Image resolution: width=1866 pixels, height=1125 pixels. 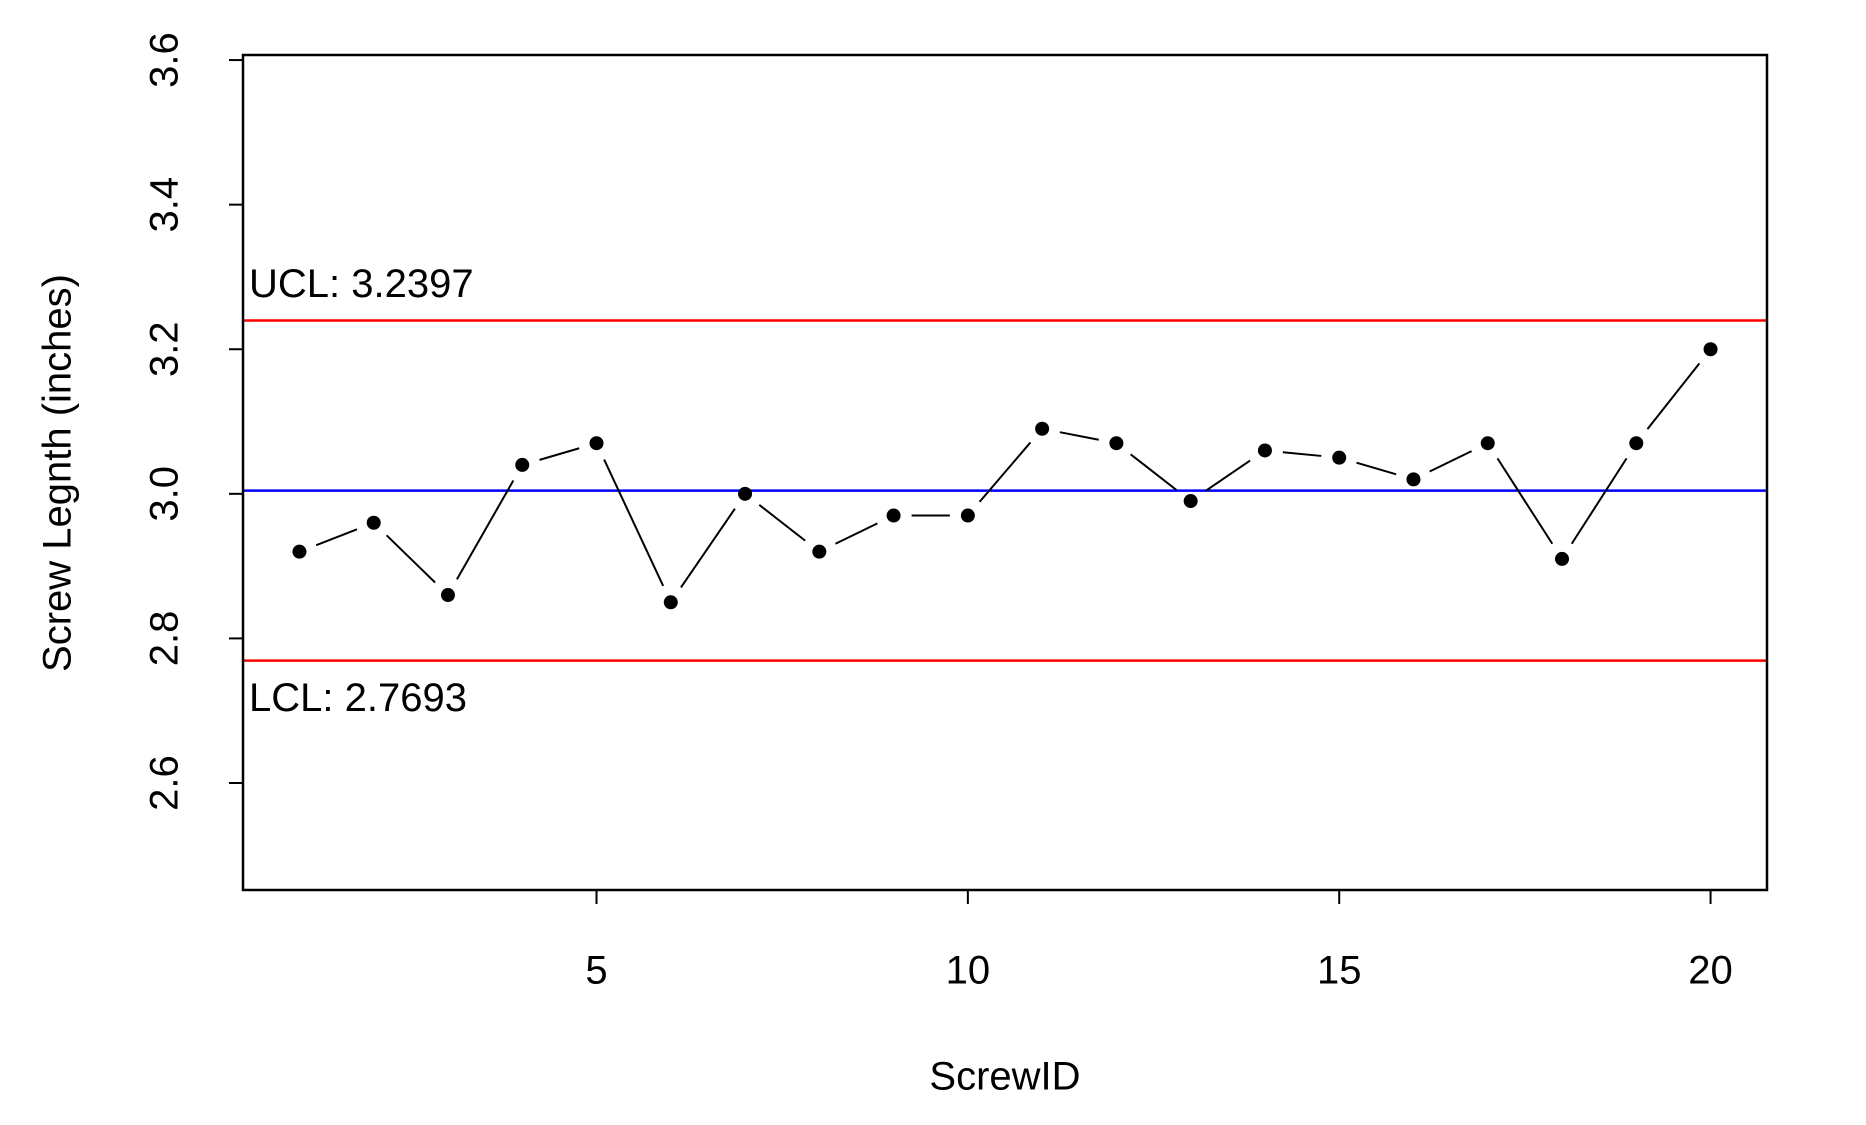 What do you see at coordinates (358, 698) in the screenshot?
I see `control-limit-label: LCL: 2.7693` at bounding box center [358, 698].